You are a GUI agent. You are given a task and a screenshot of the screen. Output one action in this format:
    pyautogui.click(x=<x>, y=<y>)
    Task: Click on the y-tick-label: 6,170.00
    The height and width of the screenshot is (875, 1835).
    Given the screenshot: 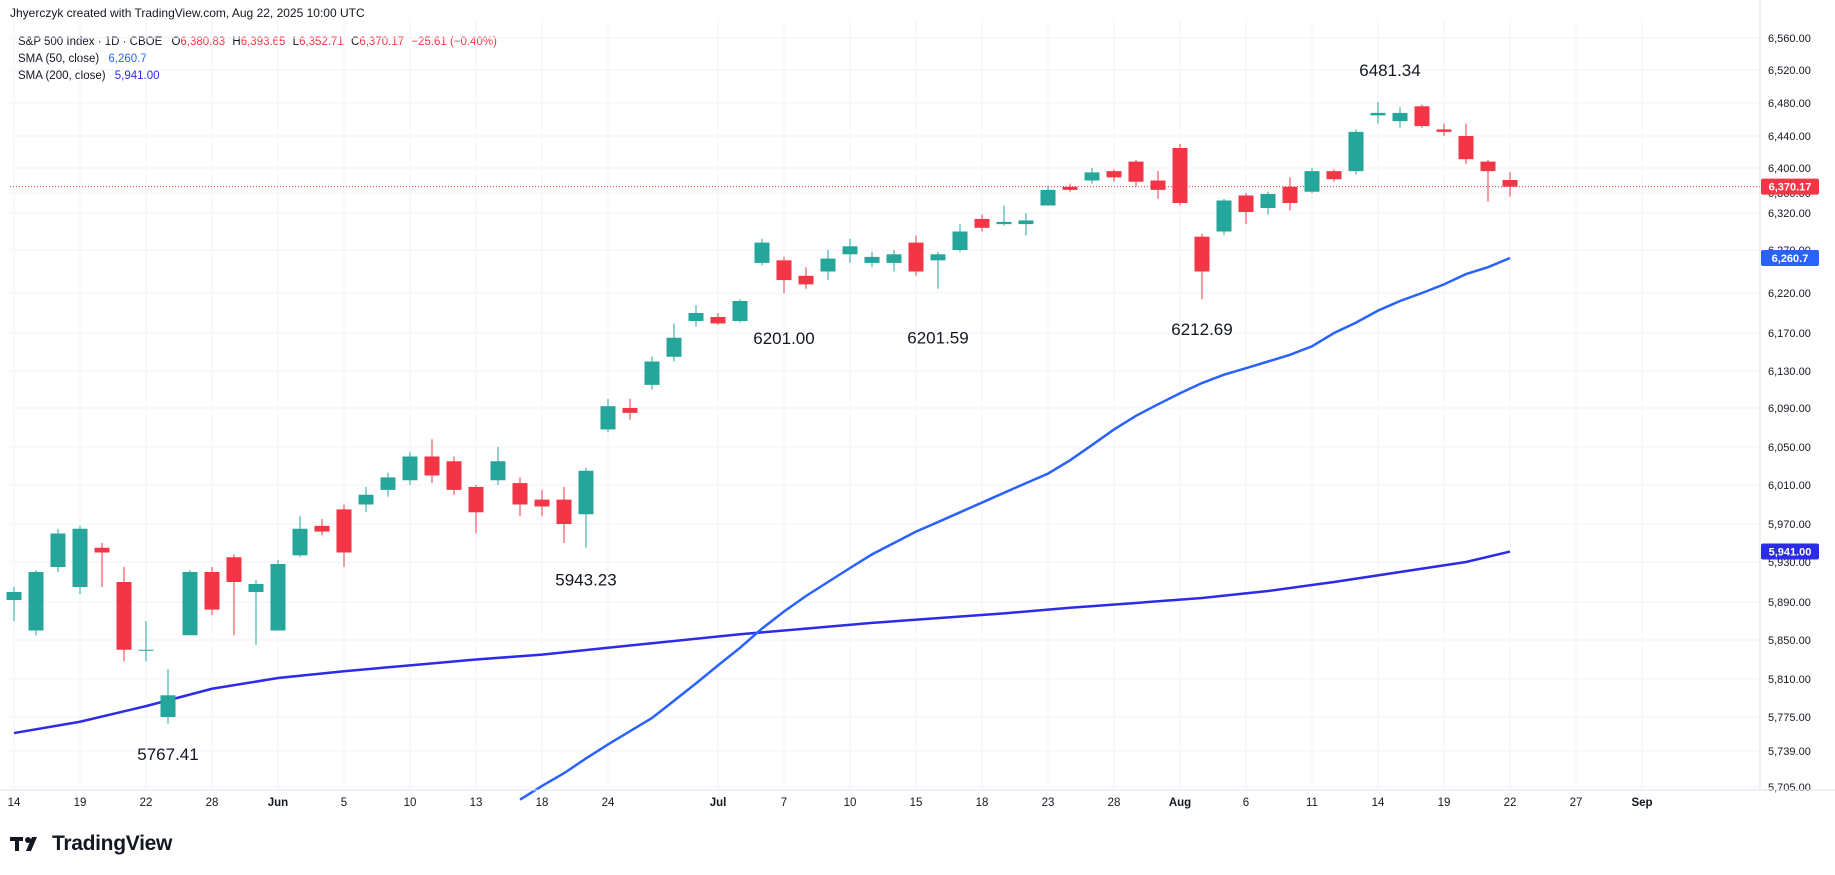 What is the action you would take?
    pyautogui.click(x=1789, y=334)
    